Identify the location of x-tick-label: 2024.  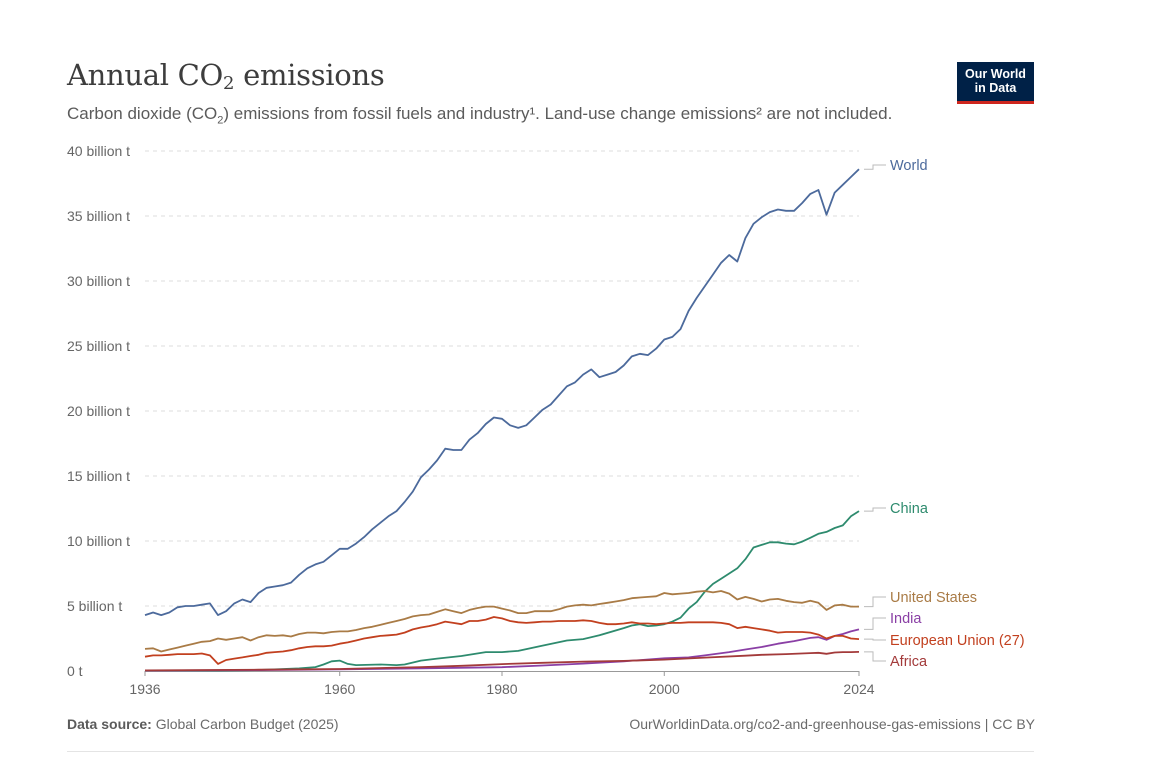
(858, 689).